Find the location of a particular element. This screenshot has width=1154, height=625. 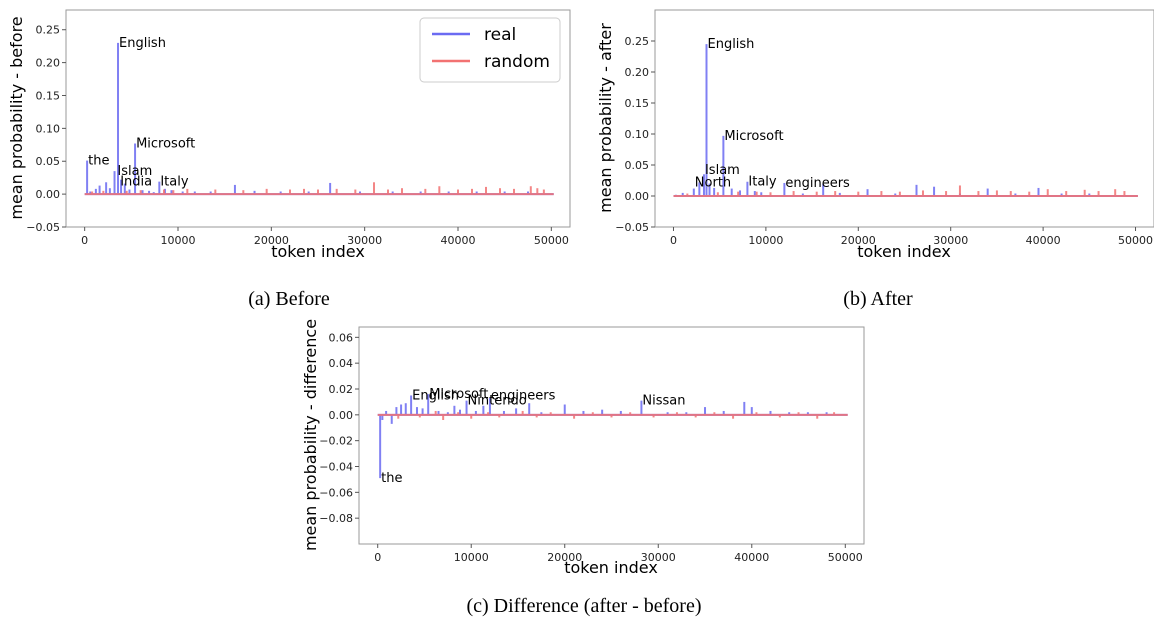

y-tick-label: 0.04 is located at coordinates (341, 363).